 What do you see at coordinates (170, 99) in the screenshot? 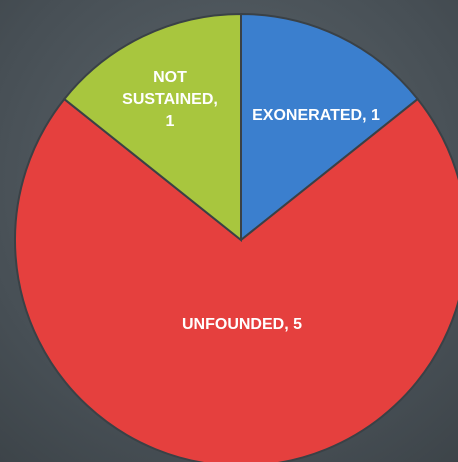
I see `slice-label: NOT SUSTAINED, 1` at bounding box center [170, 99].